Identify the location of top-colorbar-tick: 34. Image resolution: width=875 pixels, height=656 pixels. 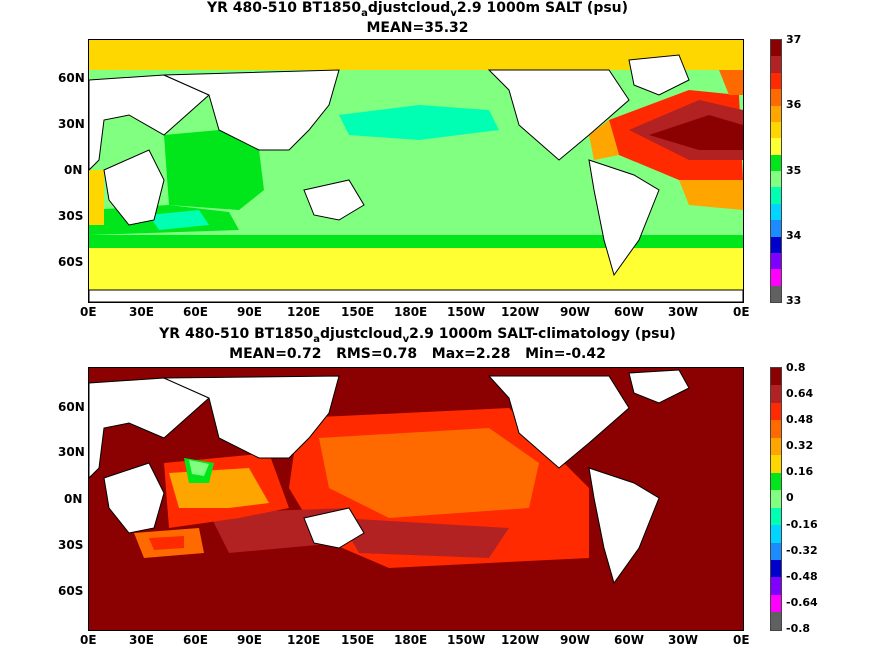
(794, 235).